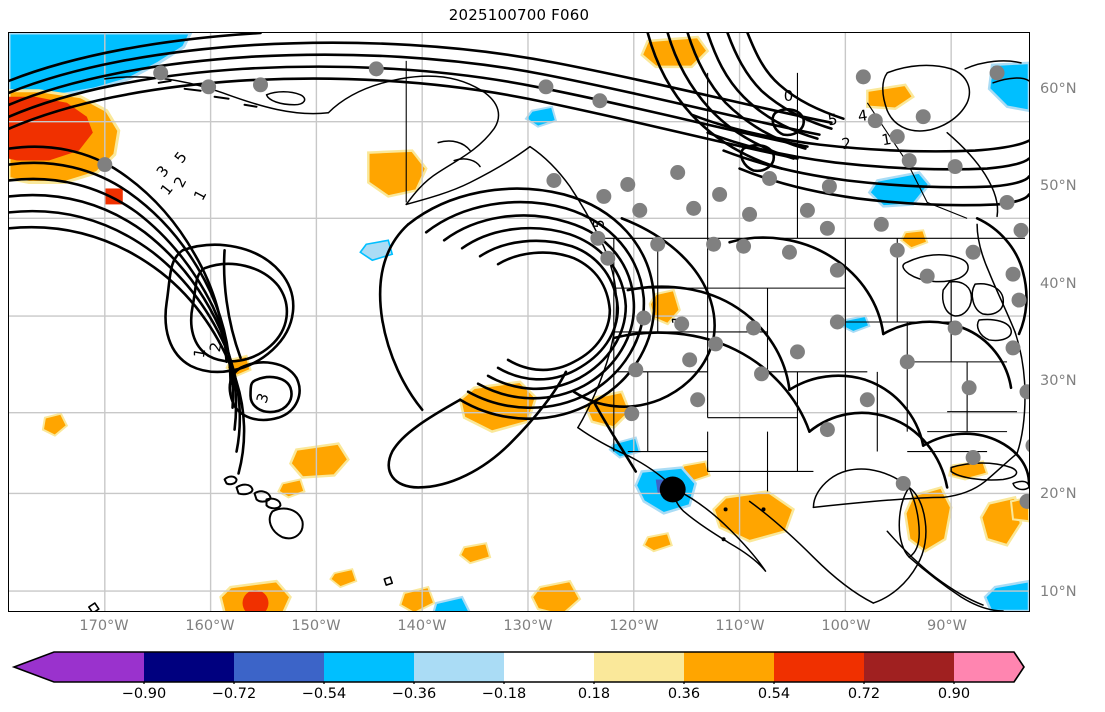 The image size is (1105, 712). I want to click on lat-label-20: 20°N, so click(1058, 494).